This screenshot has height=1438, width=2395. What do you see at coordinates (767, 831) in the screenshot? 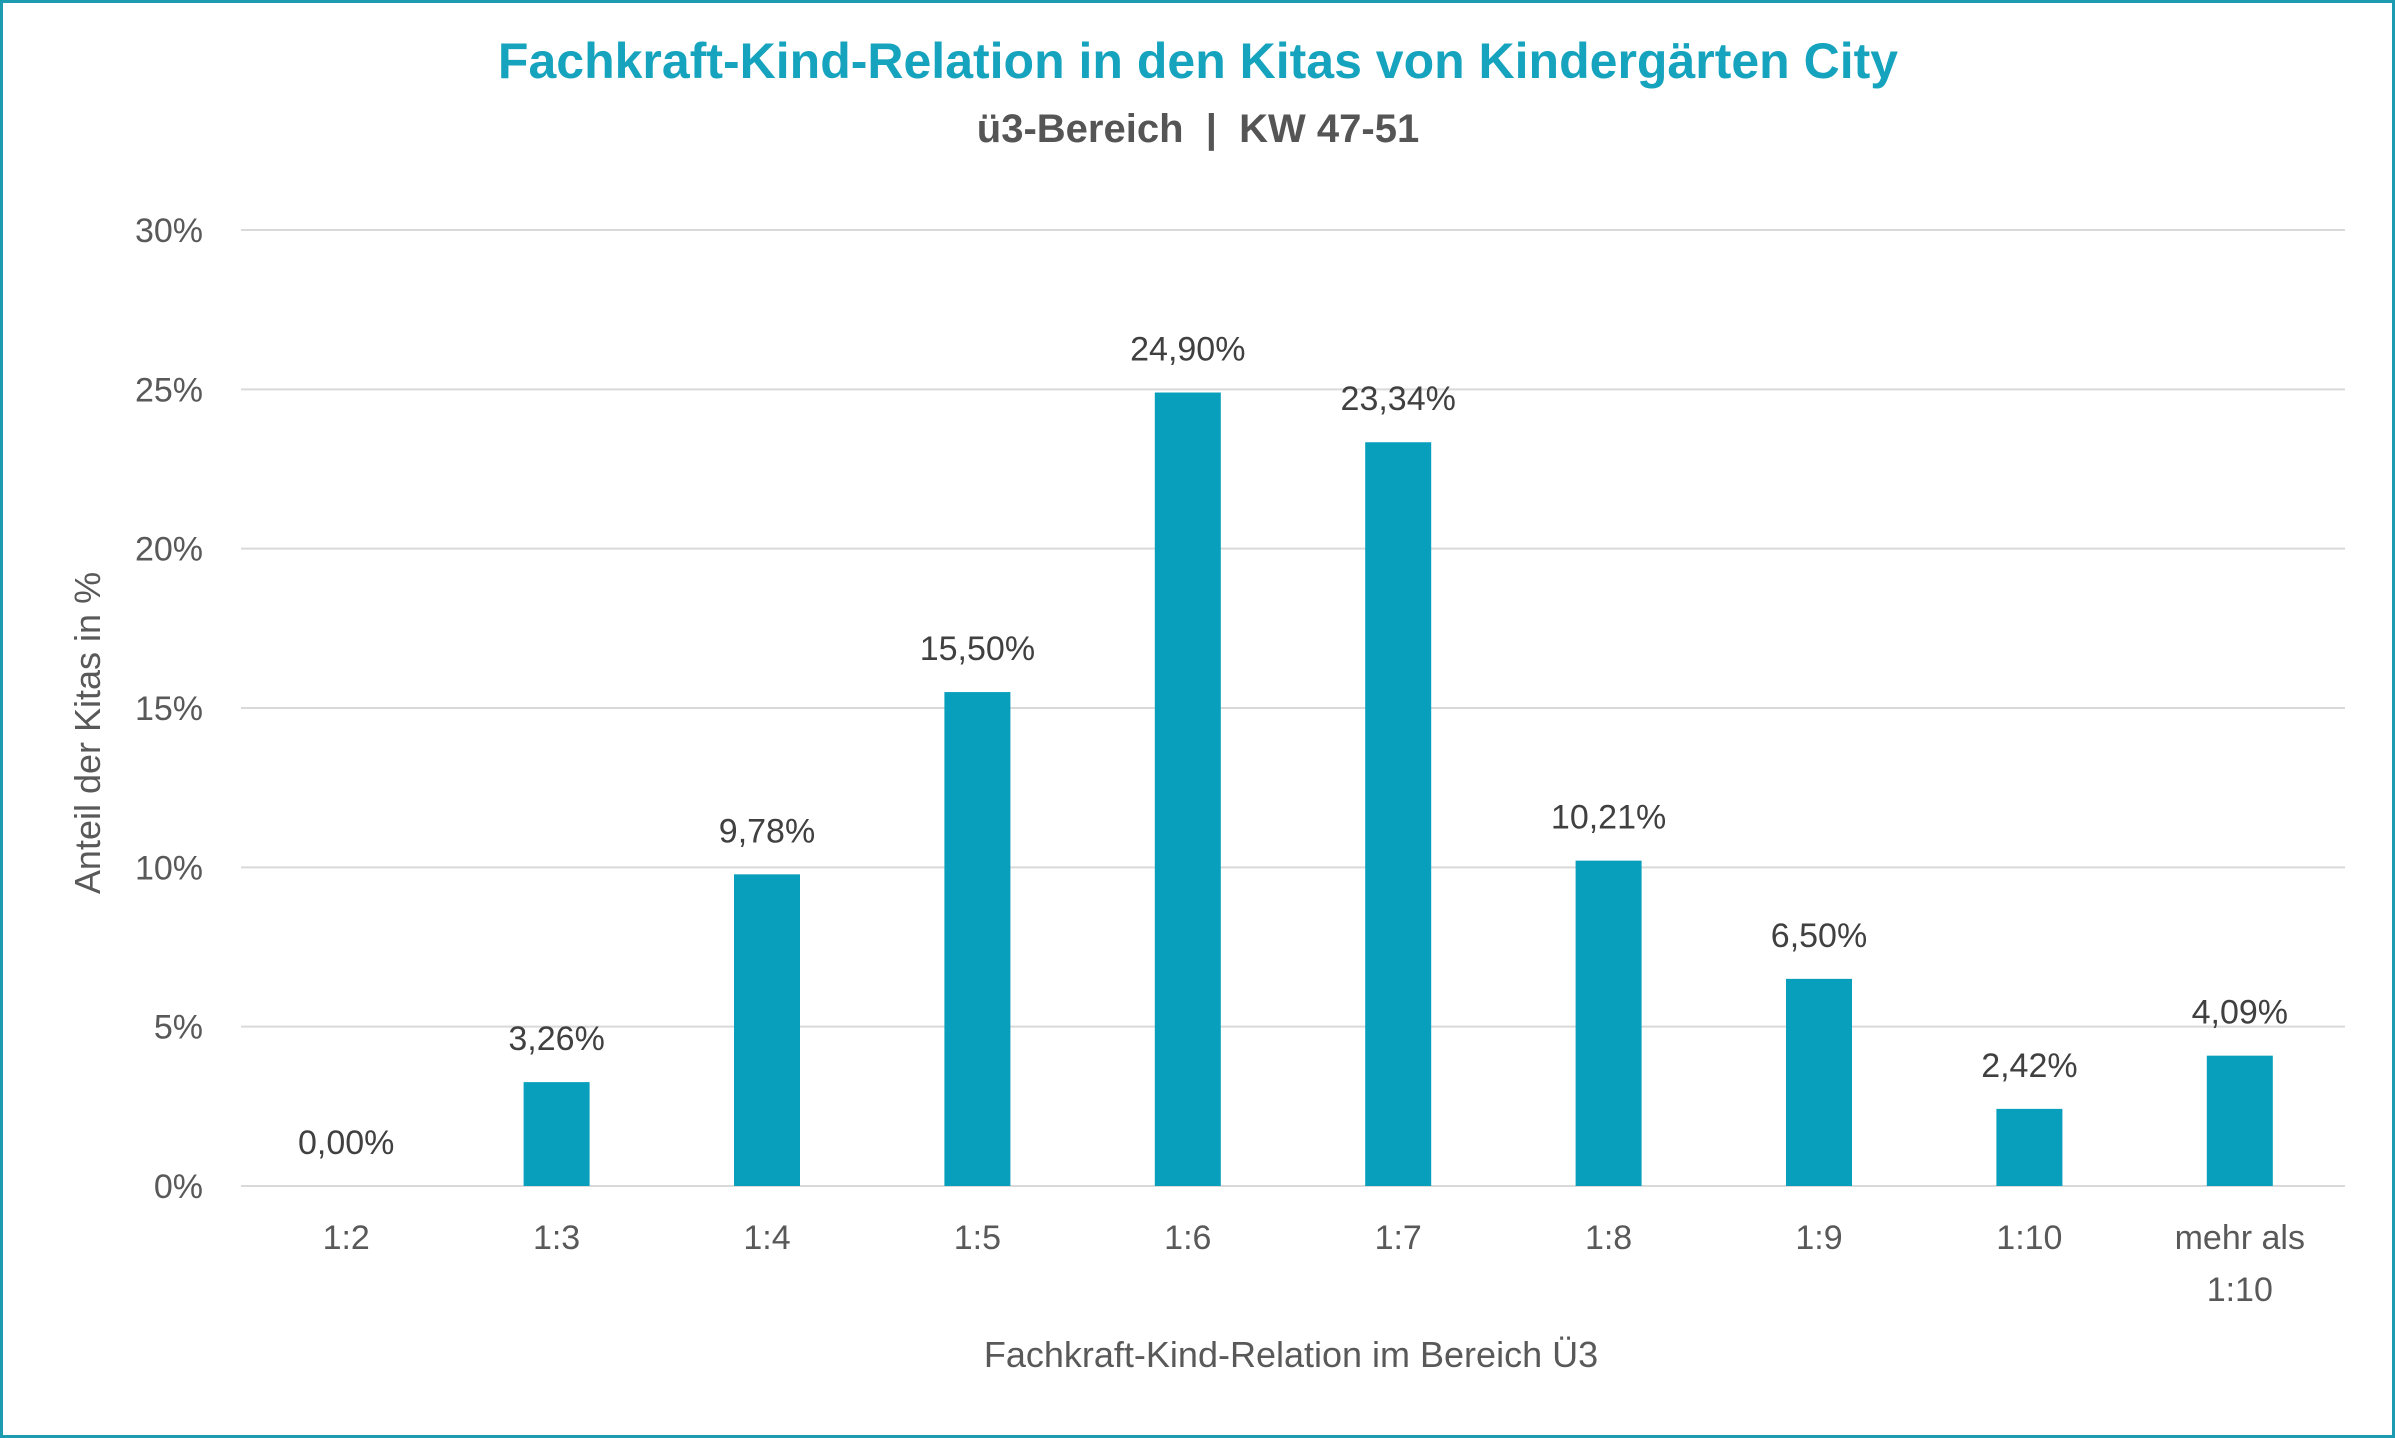
I see `data-label: 9,78%` at bounding box center [767, 831].